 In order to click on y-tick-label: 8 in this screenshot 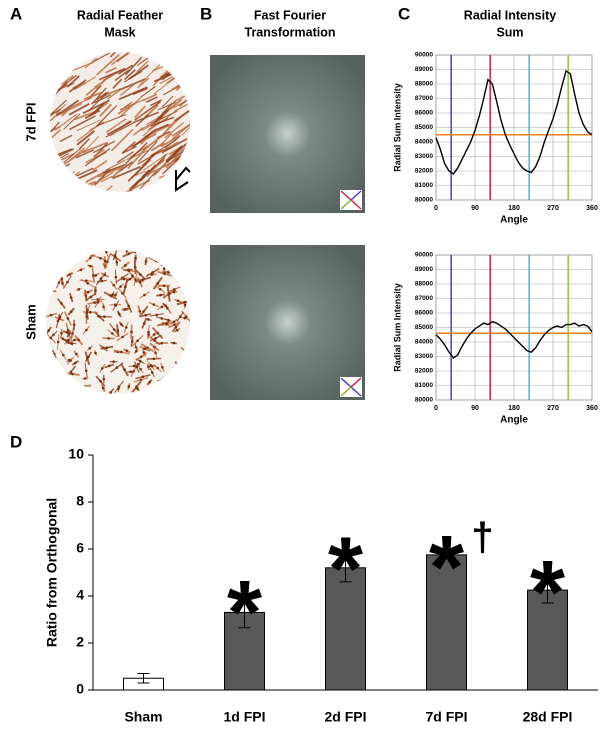, I will do `click(80, 501)`.